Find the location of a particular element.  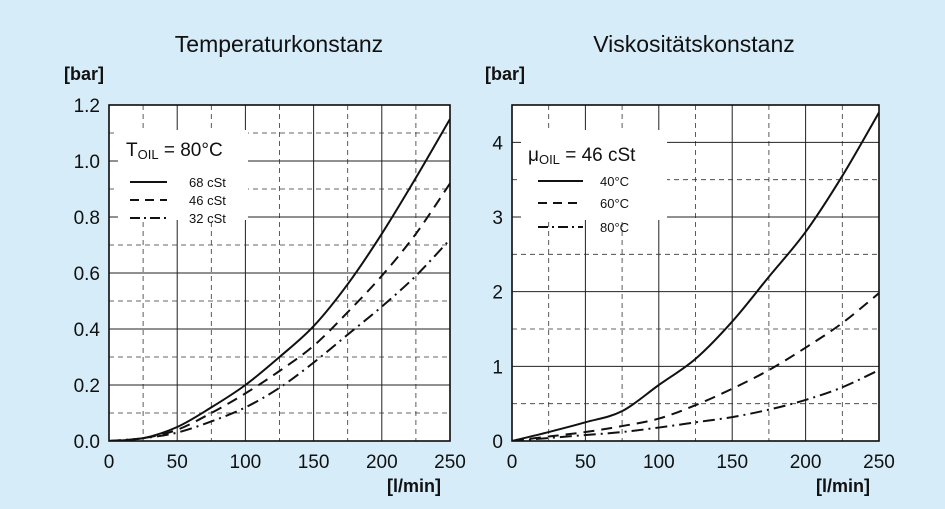

legend-title: TOIL = 80°C is located at coordinates (174, 151).